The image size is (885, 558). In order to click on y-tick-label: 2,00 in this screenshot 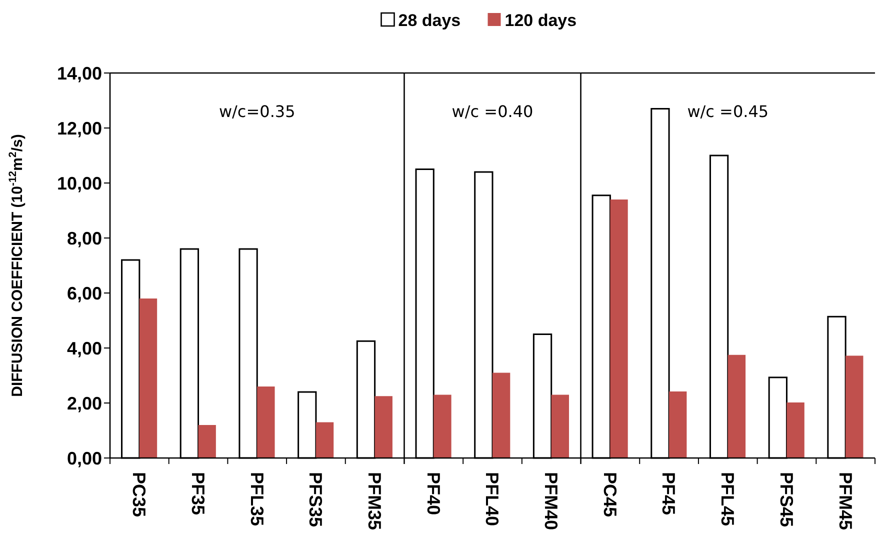, I will do `click(84, 403)`.